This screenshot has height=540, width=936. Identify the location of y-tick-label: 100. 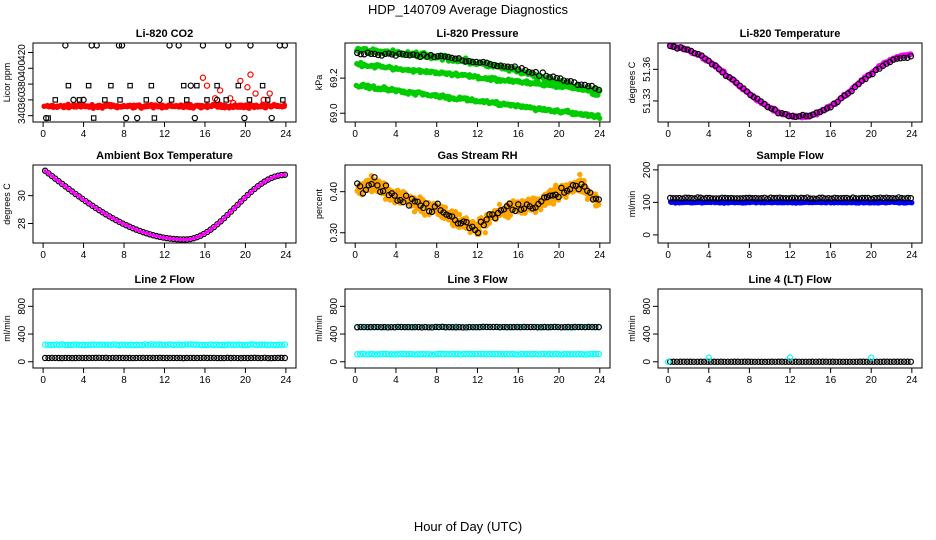
(647, 202).